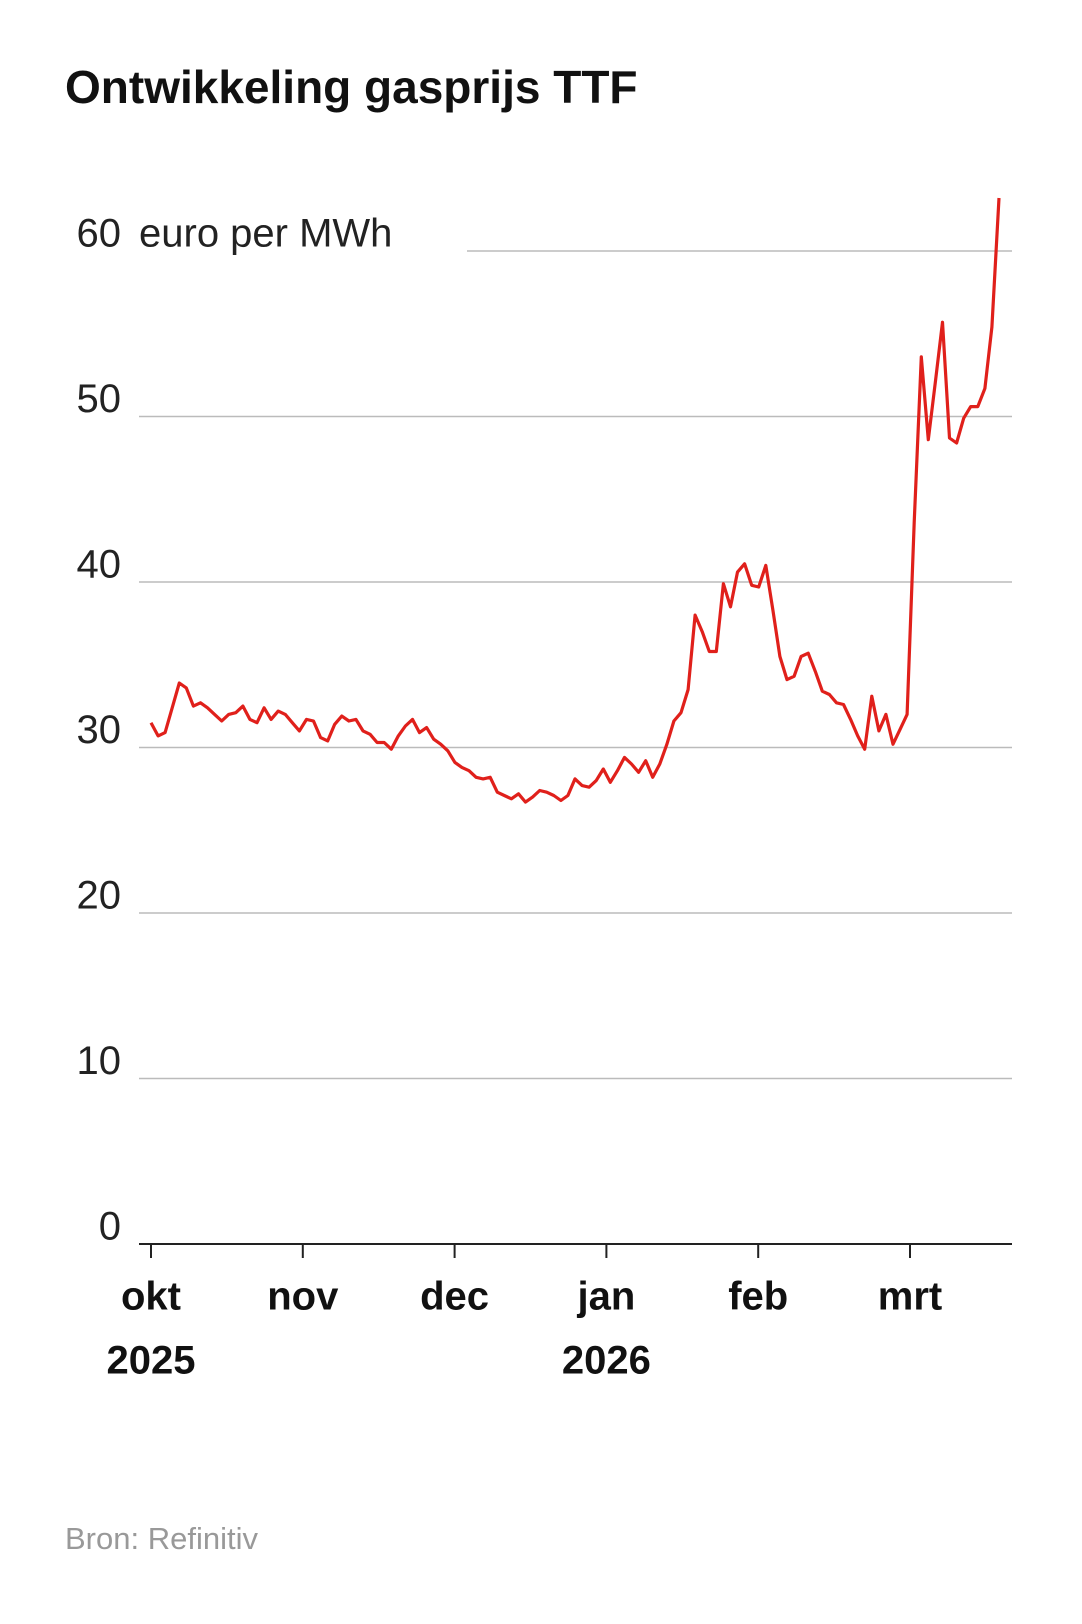 This screenshot has width=1082, height=1624. What do you see at coordinates (303, 1297) in the screenshot?
I see `x-tick-label: nov` at bounding box center [303, 1297].